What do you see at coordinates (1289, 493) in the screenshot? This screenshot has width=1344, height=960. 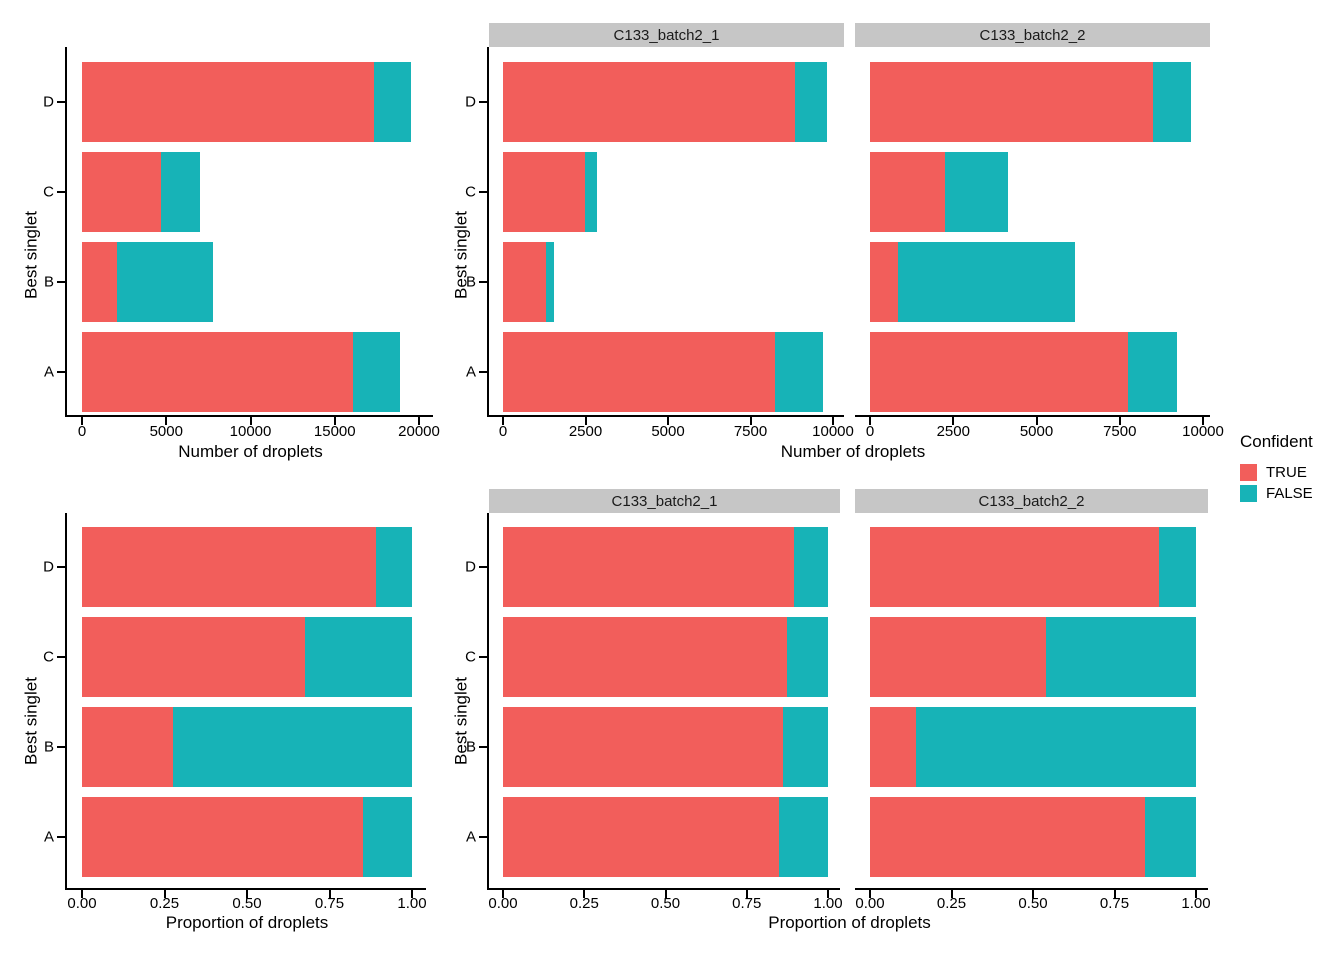 I see `legend-label-false: FALSE` at bounding box center [1289, 493].